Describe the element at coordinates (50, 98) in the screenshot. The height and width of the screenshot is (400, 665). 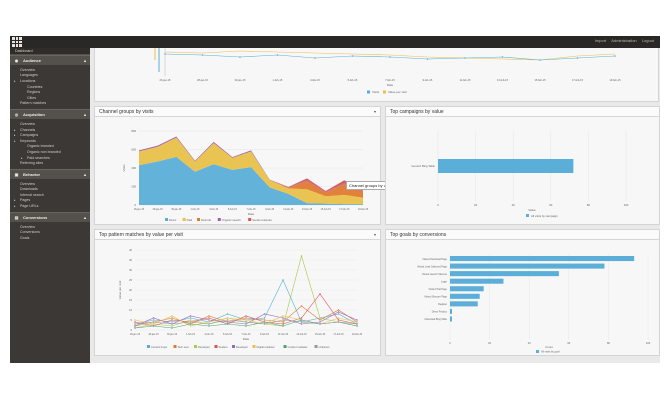
I see `sidebar-item-cities: Cities` at that location.